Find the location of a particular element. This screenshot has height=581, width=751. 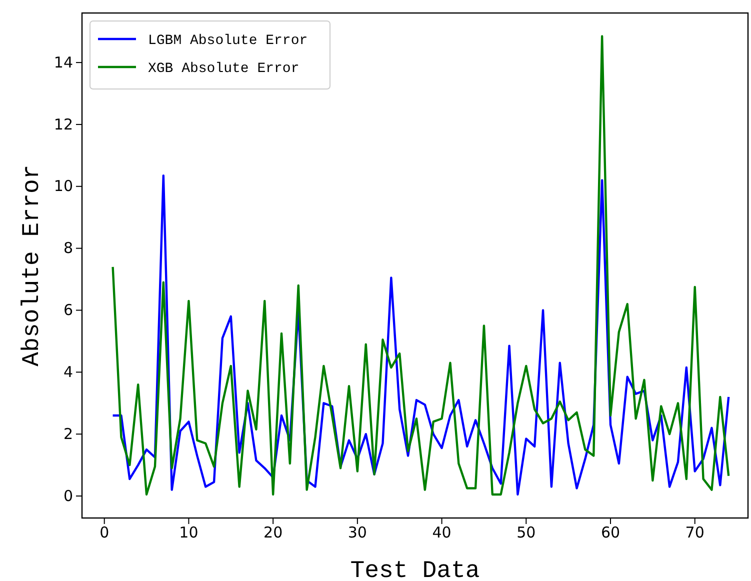

y-tick-label: 8 is located at coordinates (68, 248).